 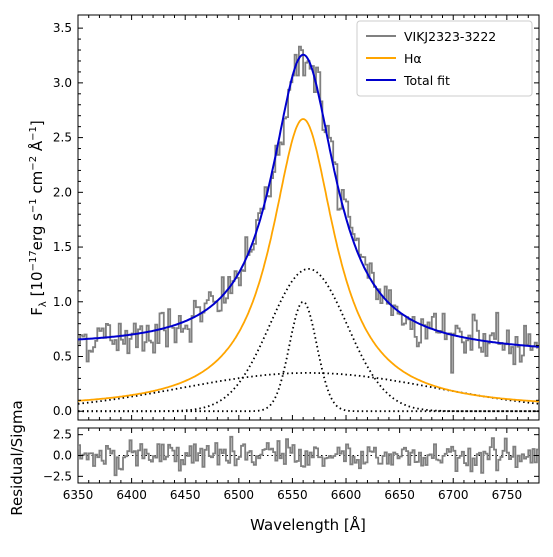 What do you see at coordinates (37, 185) in the screenshot?
I see `ylabel-unit2: cm` at bounding box center [37, 185].